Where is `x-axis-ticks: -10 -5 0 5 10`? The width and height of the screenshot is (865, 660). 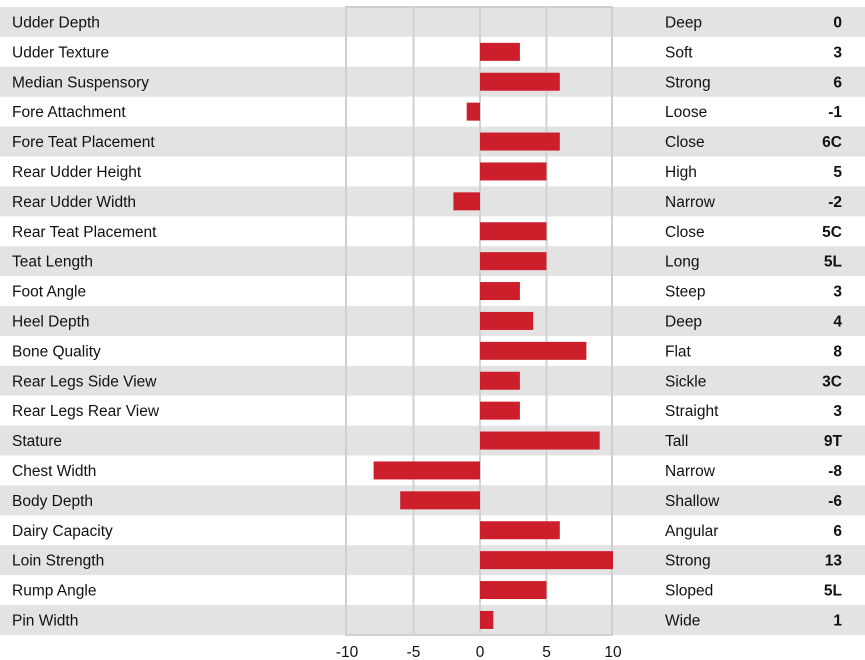
x-axis-ticks: -10 -5 0 5 10 is located at coordinates (479, 652).